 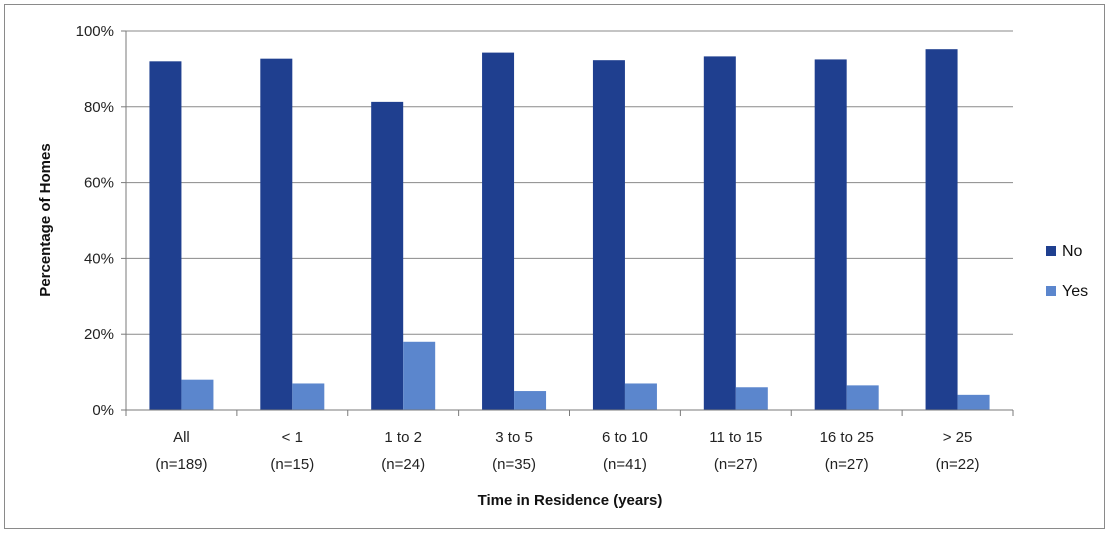 I want to click on legend-swatch-yes, so click(x=1051, y=291).